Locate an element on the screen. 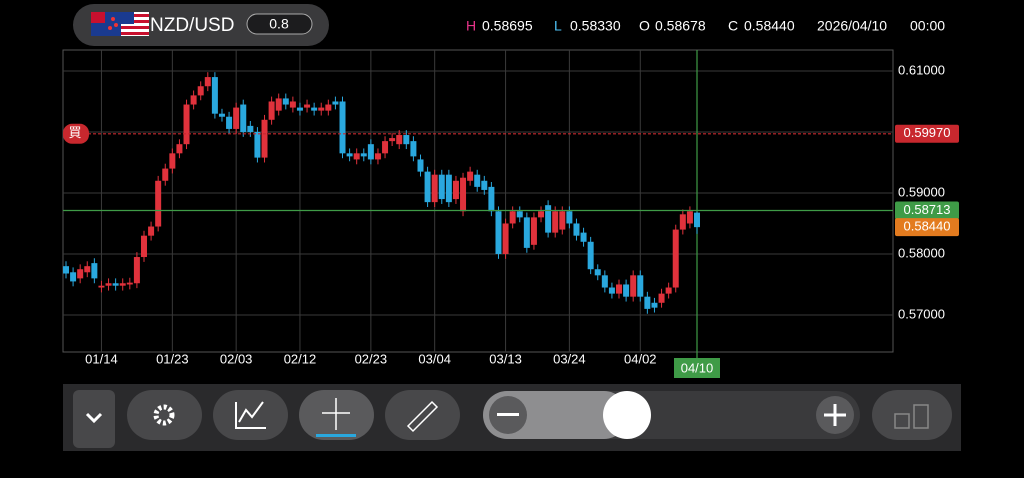 This screenshot has height=478, width=1024. ohlc-key: C is located at coordinates (733, 26).